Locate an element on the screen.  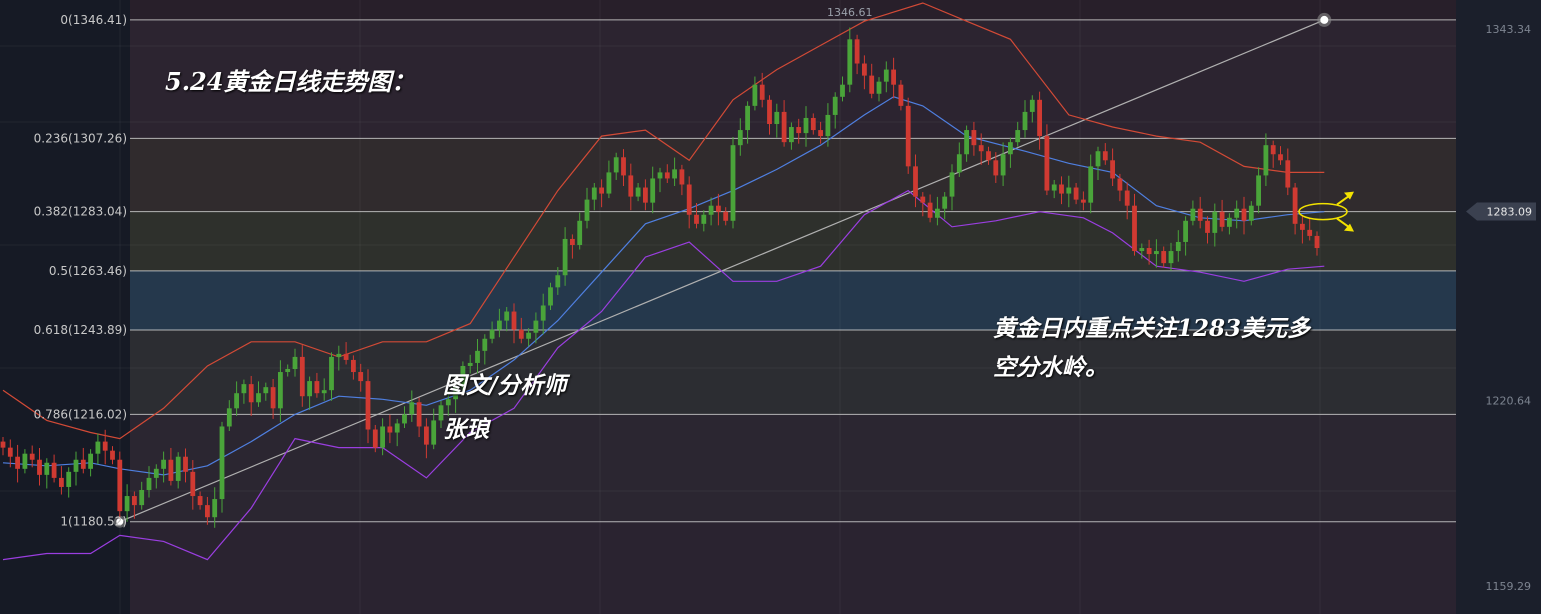
last-price-label: 1283.09 is located at coordinates (1510, 211).